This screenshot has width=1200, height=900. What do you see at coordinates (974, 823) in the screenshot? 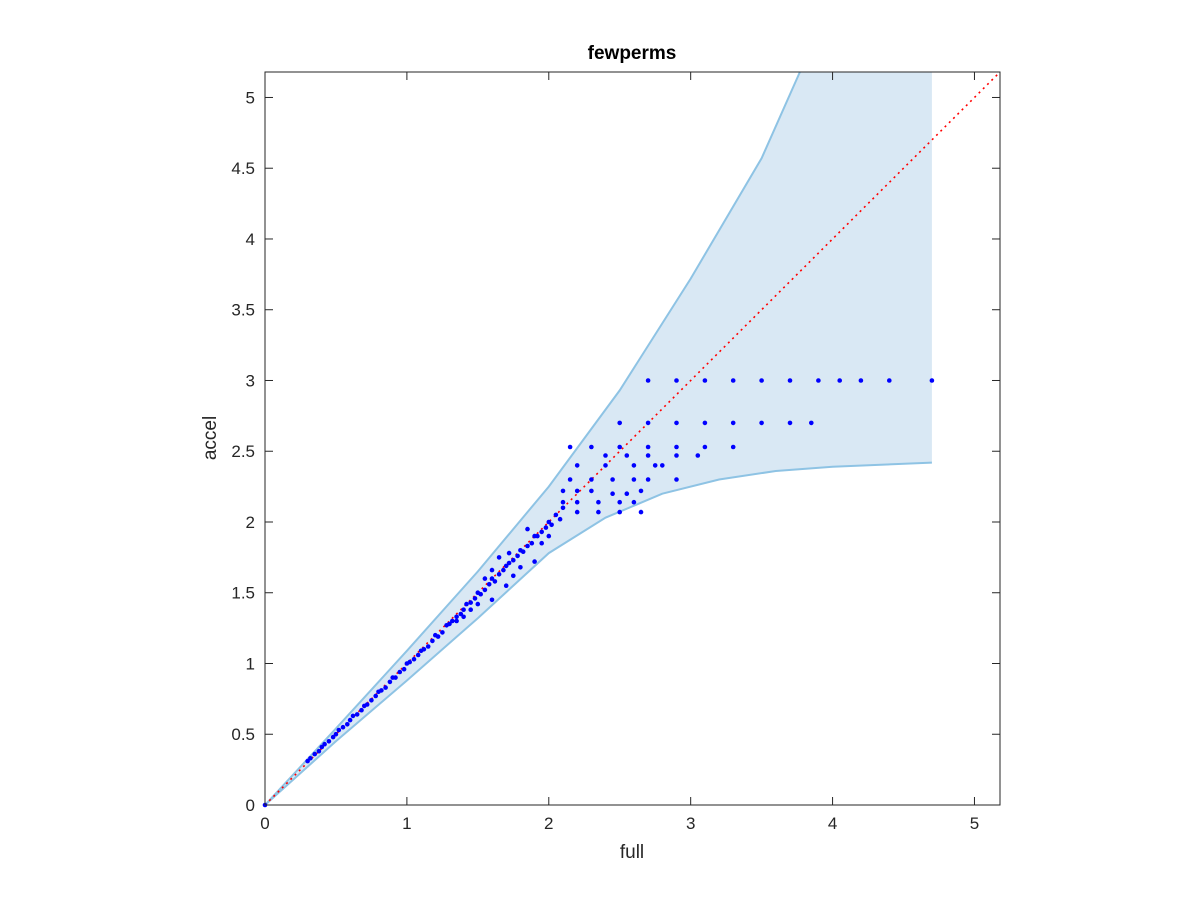
I see `x-tick-label: 5` at bounding box center [974, 823].